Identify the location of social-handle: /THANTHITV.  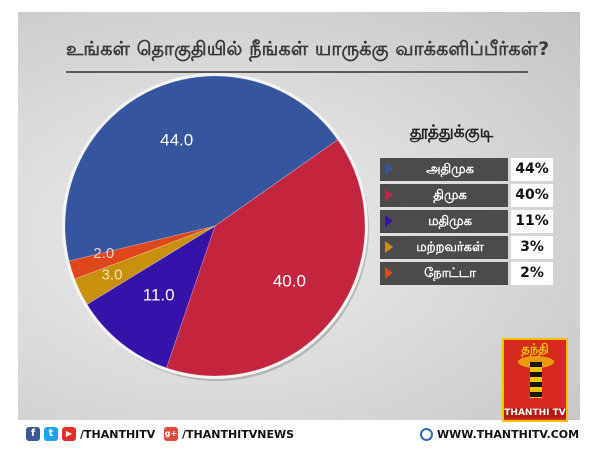
(118, 434).